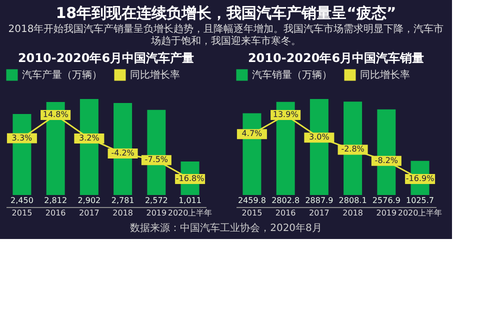 The width and height of the screenshot is (480, 320). Describe the element at coordinates (156, 200) in the screenshot. I see `data-label: 2,572` at that location.